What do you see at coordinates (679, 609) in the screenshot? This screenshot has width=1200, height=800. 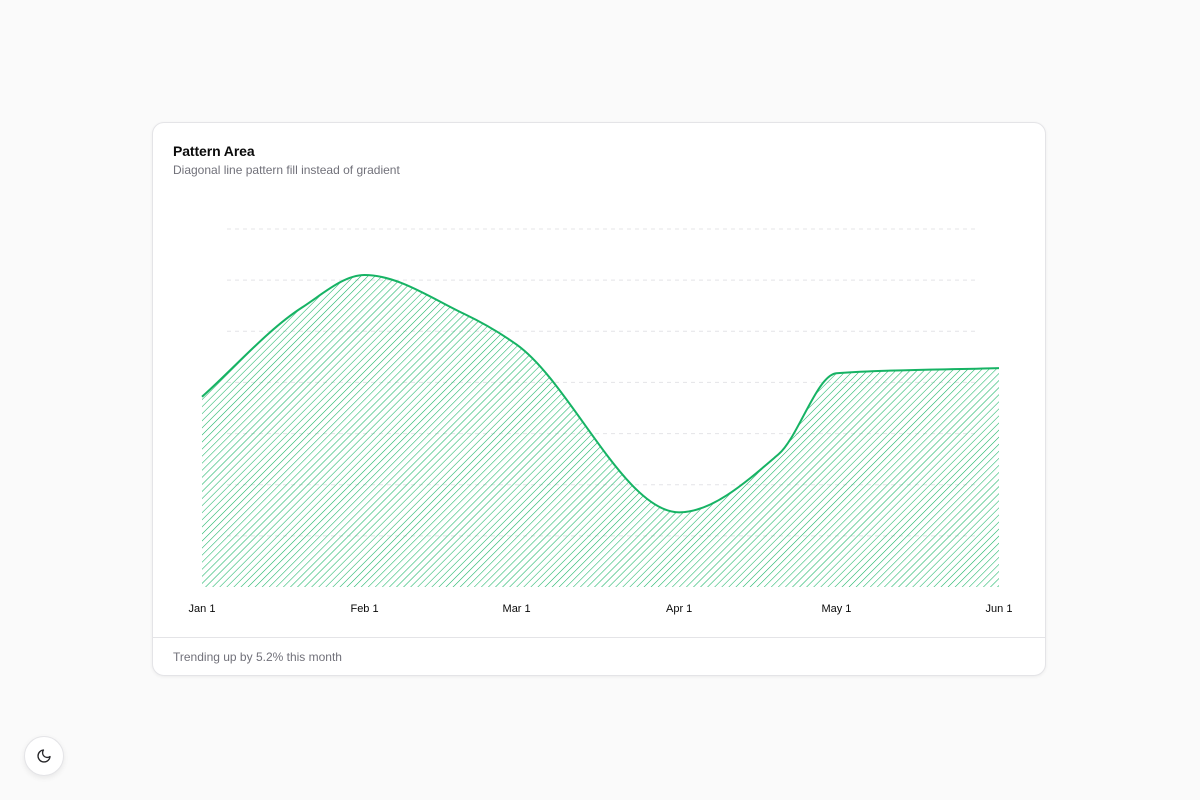 I see `x-tick-label: Apr 1` at bounding box center [679, 609].